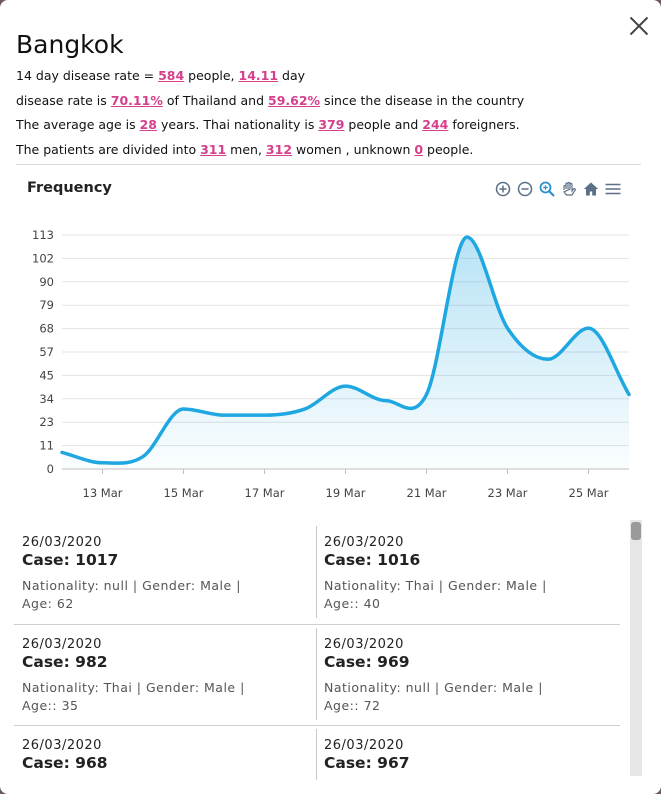 The image size is (661, 794). I want to click on case-number: Case: 969, so click(367, 662).